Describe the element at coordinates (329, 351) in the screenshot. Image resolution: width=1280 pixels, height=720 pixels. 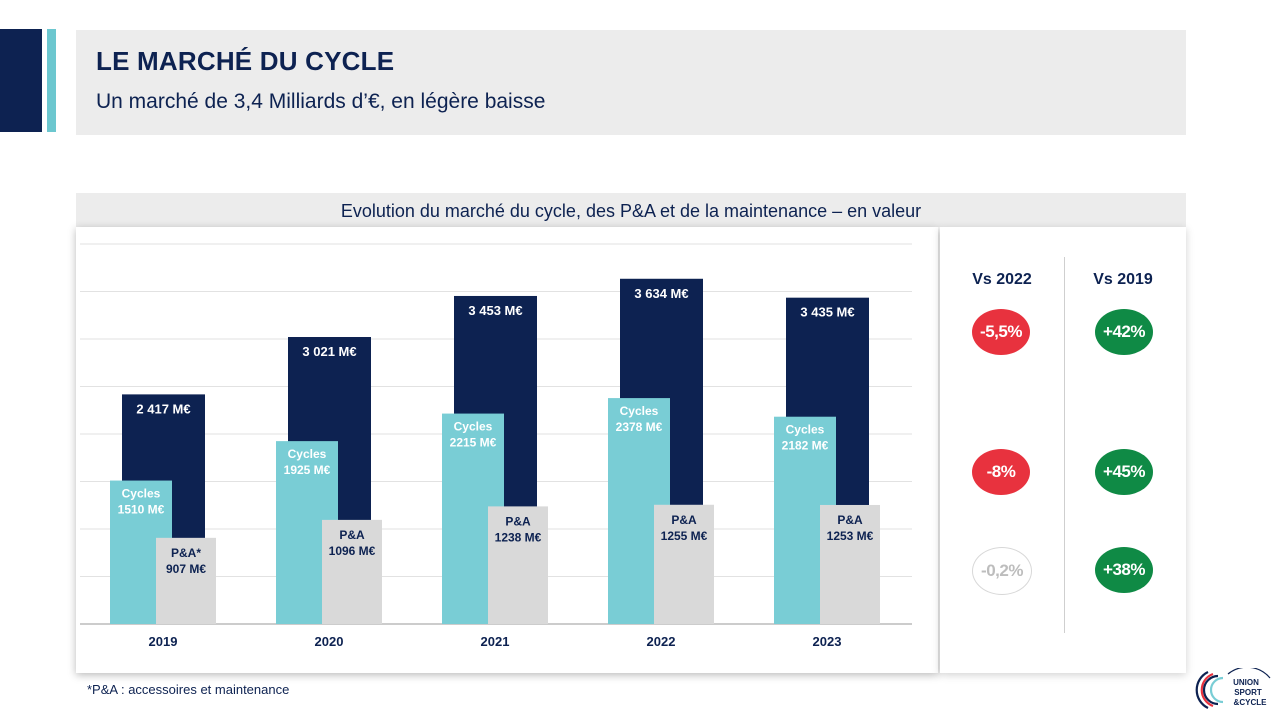
I see `data-label-total: 3 021 M€` at that location.